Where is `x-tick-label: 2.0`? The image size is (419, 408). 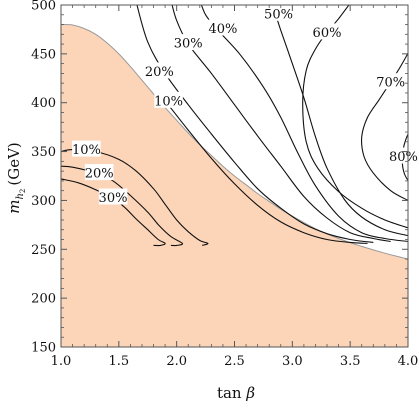
x-tick-label: 2.0 is located at coordinates (176, 361).